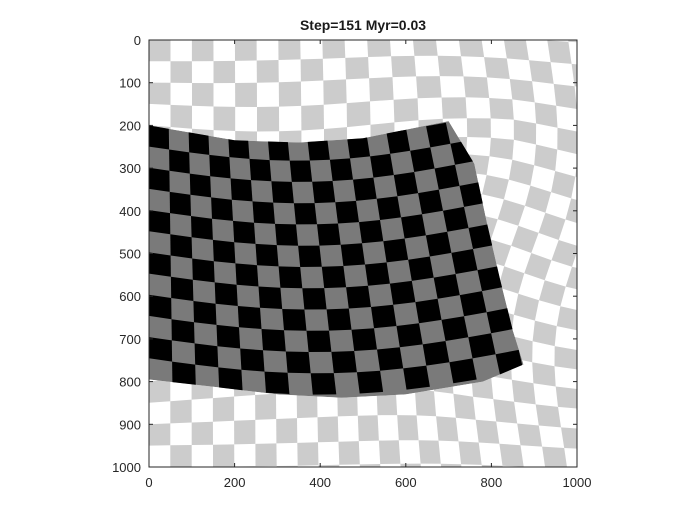 Image resolution: width=700 pixels, height=525 pixels. Describe the element at coordinates (363, 25) in the screenshot. I see `chart-title: Step=151 Myr=0.03` at that location.